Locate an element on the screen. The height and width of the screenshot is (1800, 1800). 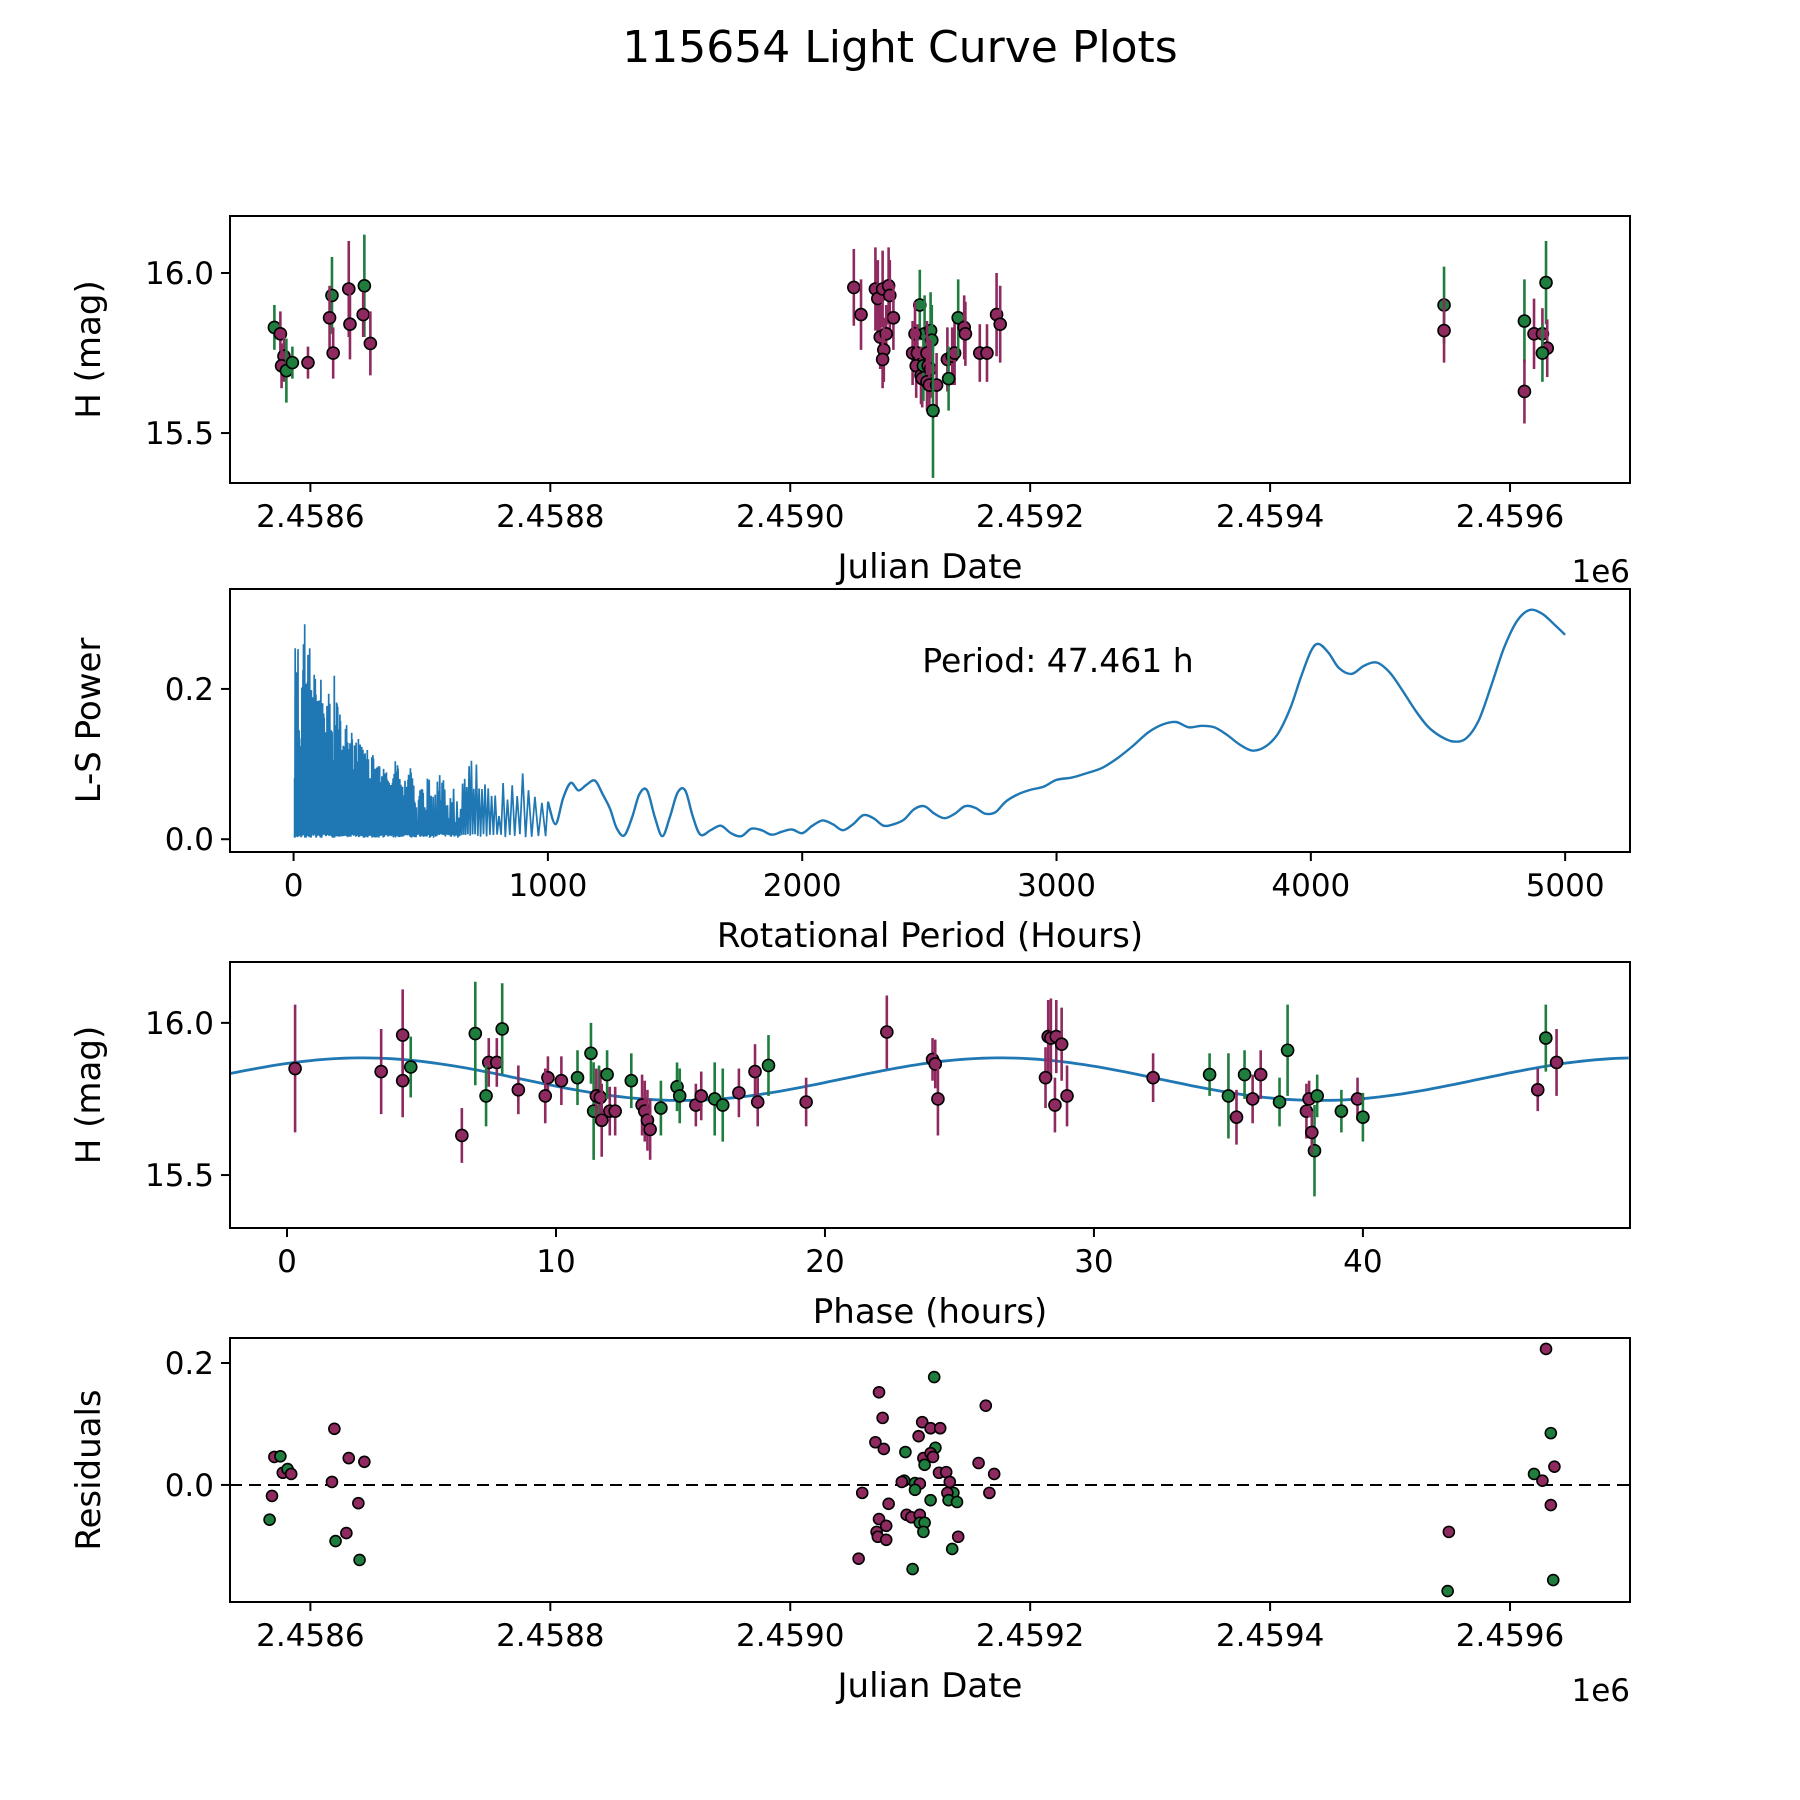
x-tick-label: 40 is located at coordinates (1362, 1262).